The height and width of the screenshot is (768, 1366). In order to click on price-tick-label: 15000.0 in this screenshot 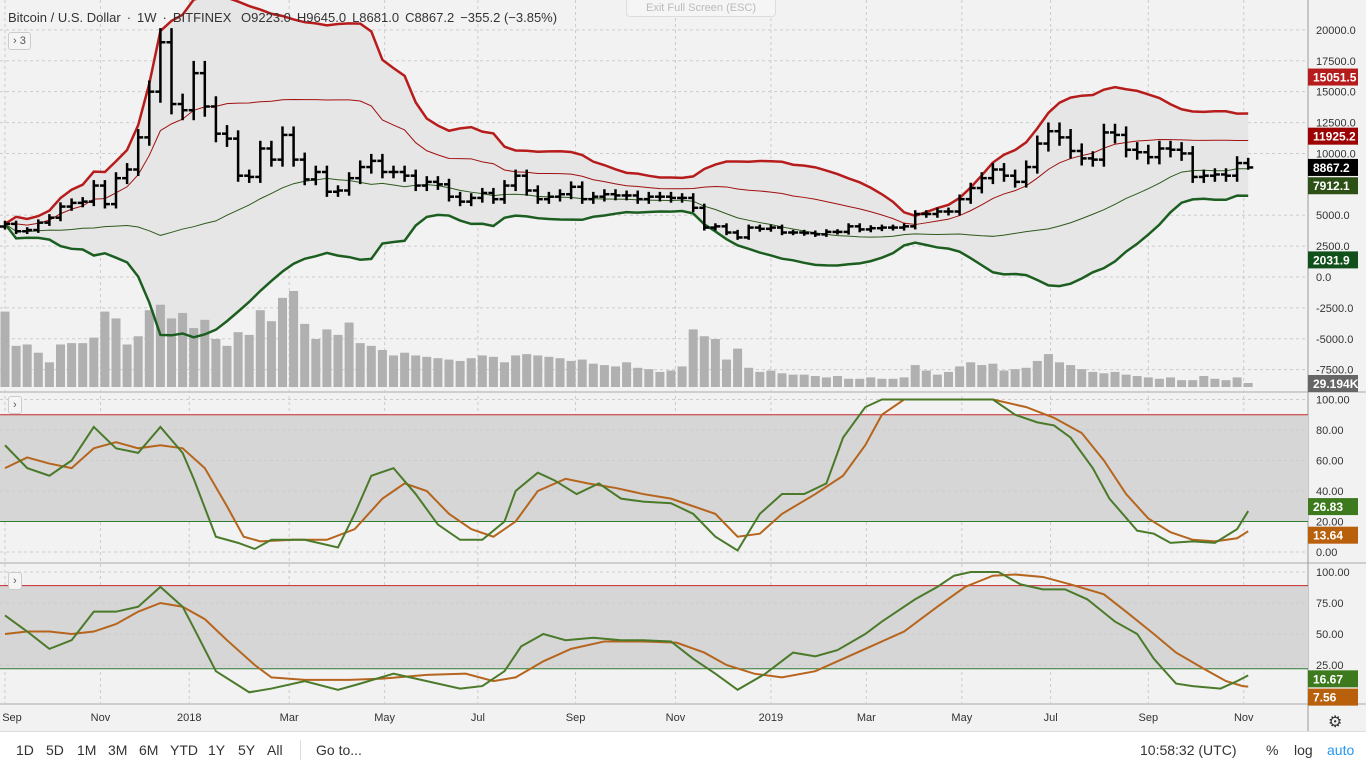, I will do `click(1336, 93)`.